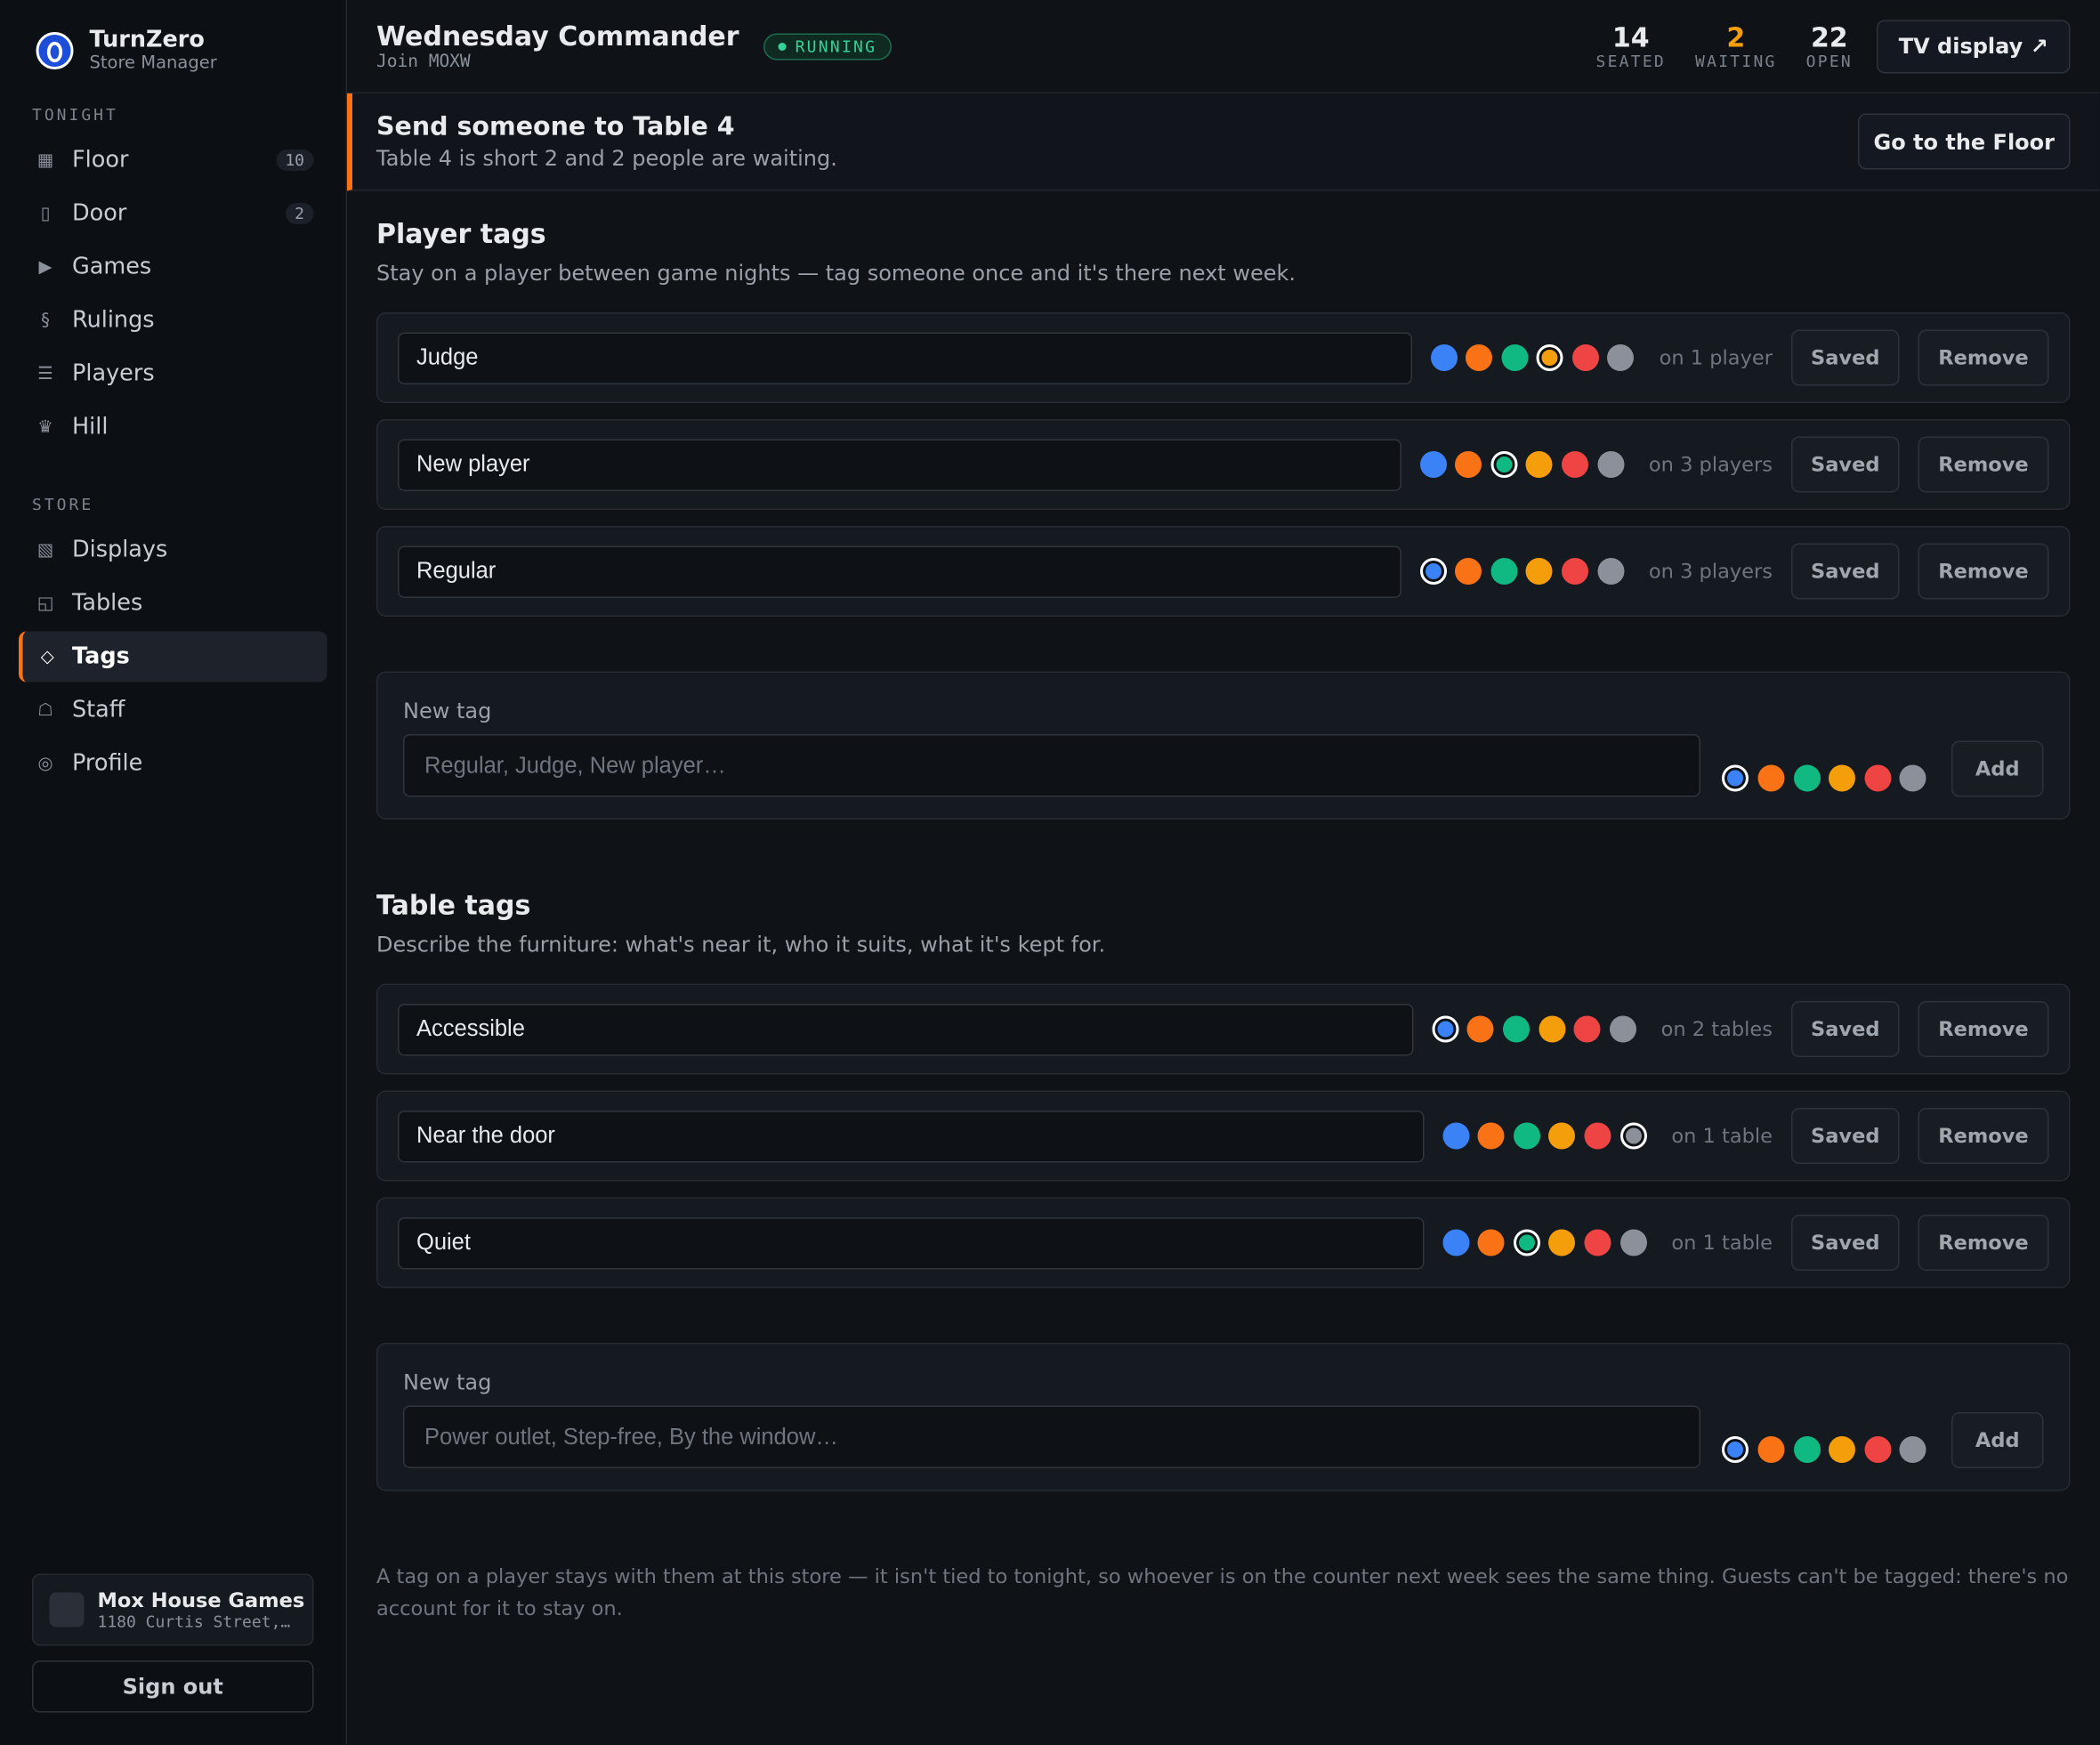  I want to click on nav-item: ◱ Tables, so click(173, 603).